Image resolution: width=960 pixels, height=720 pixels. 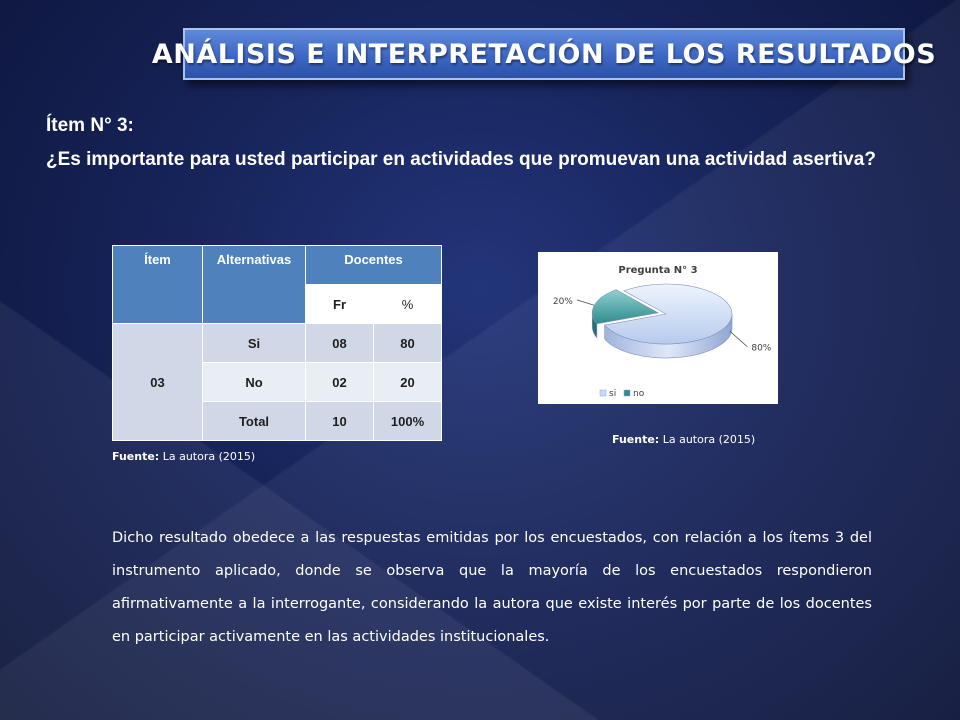 I want to click on cell-alternative: No, so click(x=254, y=382).